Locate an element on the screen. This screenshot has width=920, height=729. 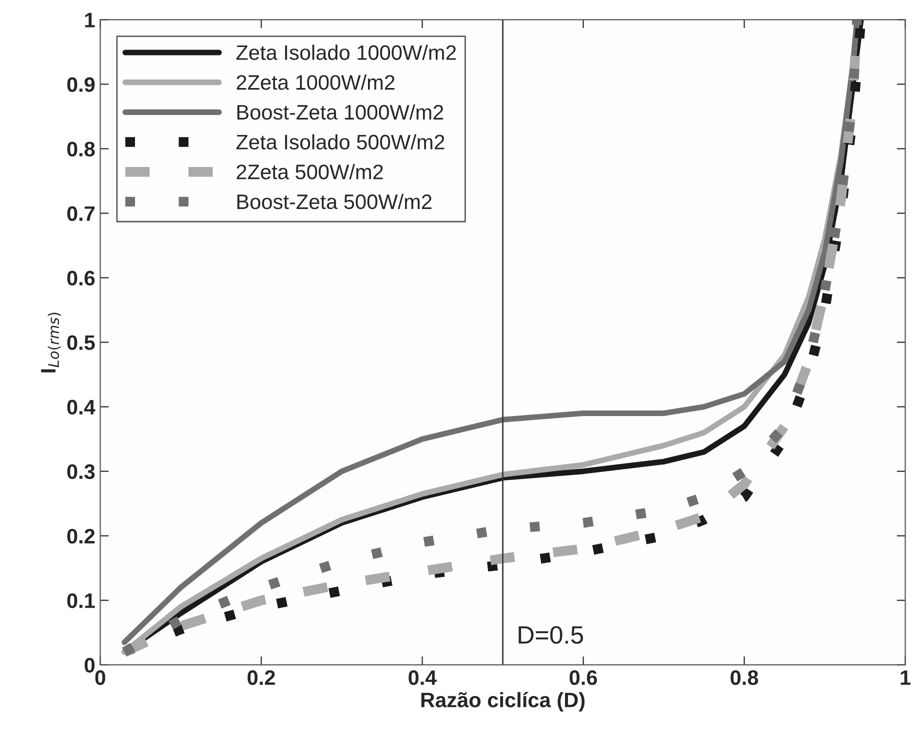
x-axis-title: Razão ciclíca (D) is located at coordinates (503, 702).